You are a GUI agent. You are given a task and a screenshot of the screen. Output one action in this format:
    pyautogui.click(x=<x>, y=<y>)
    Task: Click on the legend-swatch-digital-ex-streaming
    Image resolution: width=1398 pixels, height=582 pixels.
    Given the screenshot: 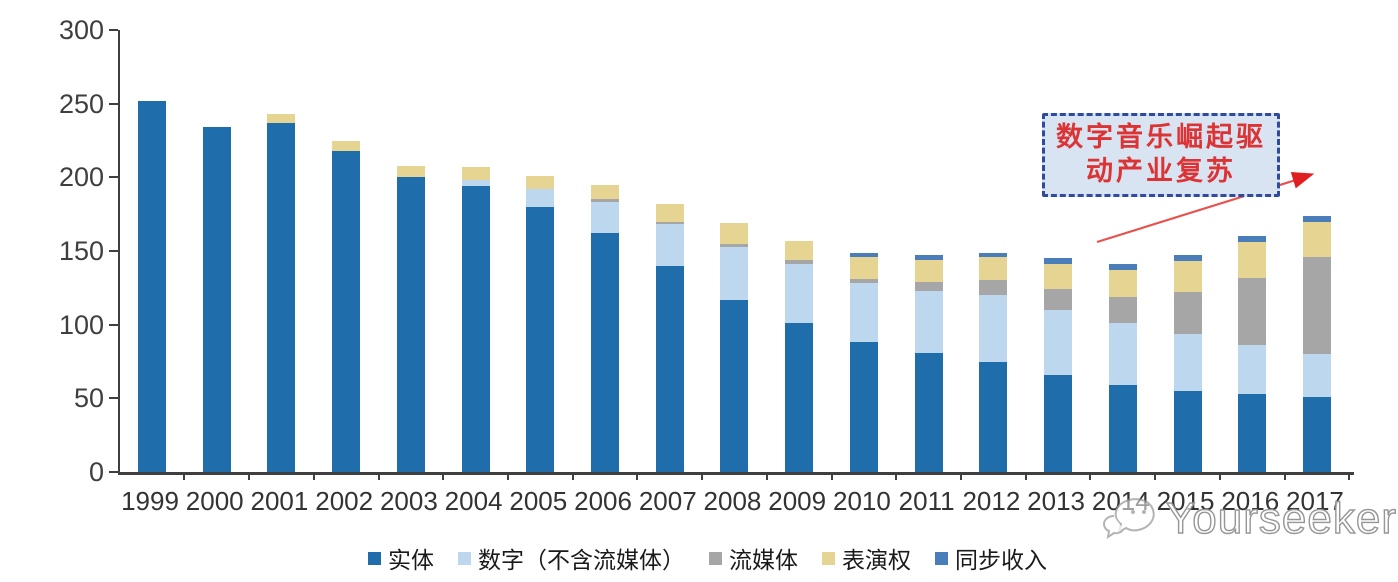 What is the action you would take?
    pyautogui.click(x=464, y=558)
    